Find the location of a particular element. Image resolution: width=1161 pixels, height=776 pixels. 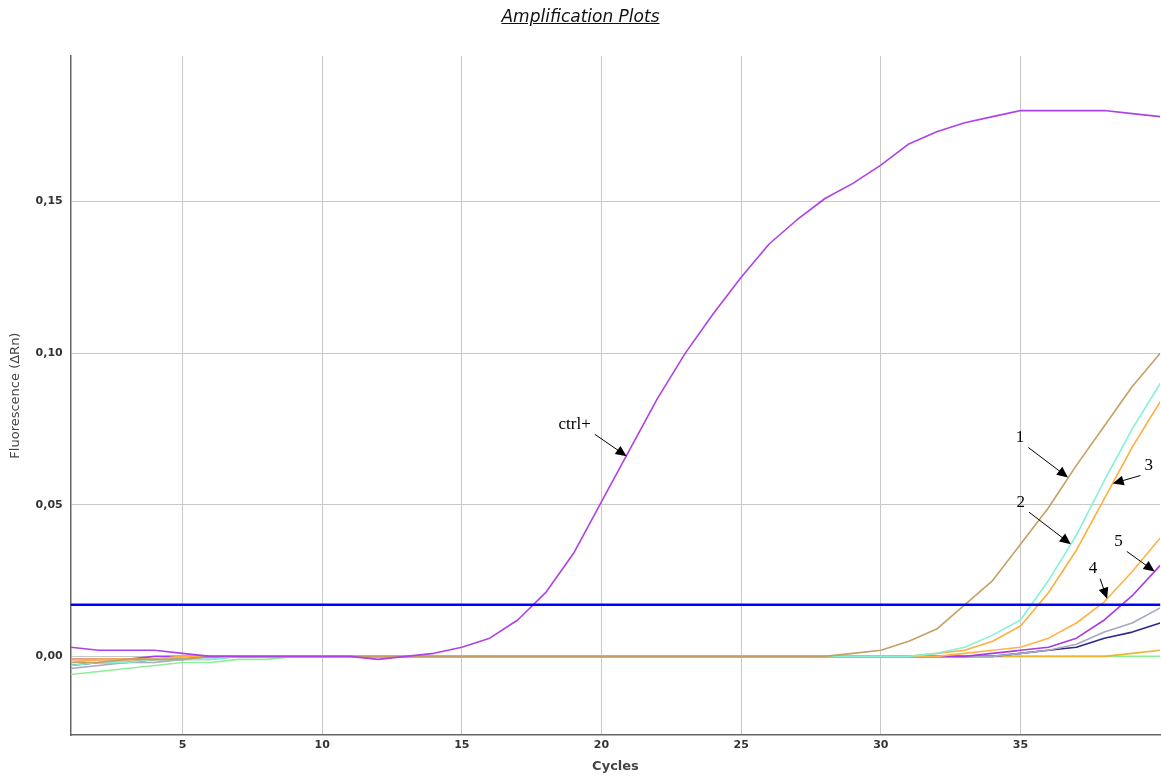

y-tick-label: 0,00 is located at coordinates (49, 656).